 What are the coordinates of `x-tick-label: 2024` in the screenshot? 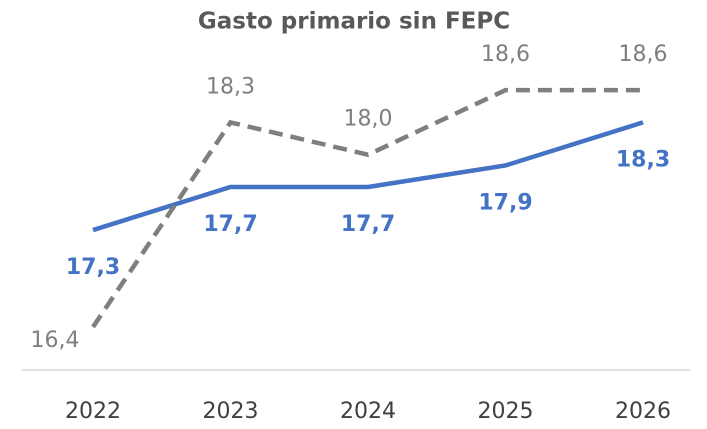 It's located at (368, 411).